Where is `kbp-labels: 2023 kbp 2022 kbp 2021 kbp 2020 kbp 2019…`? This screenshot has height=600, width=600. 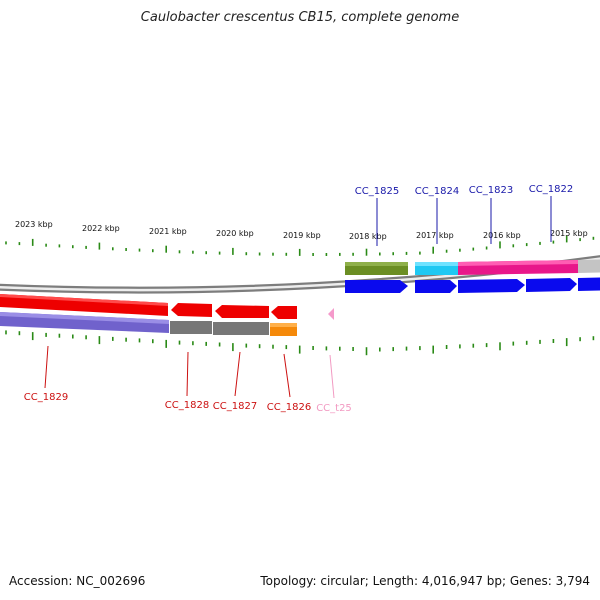 kbp-labels: 2023 kbp 2022 kbp 2021 kbp 2020 kbp 2019… is located at coordinates (301, 230).